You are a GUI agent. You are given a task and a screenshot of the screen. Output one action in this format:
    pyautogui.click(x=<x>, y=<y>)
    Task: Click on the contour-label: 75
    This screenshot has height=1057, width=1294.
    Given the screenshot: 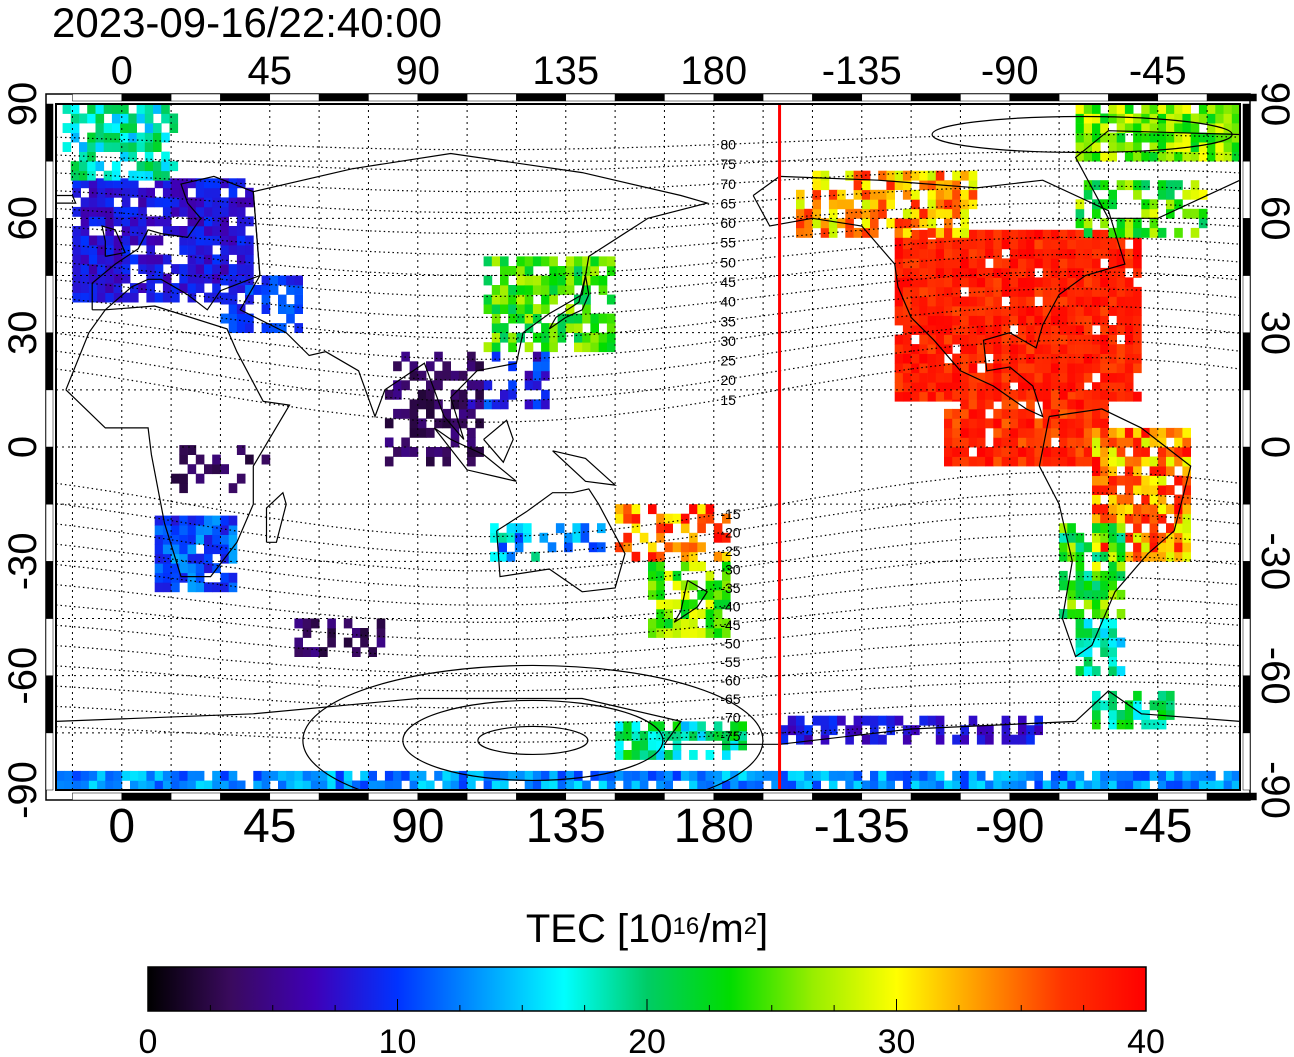 What is the action you would take?
    pyautogui.click(x=728, y=164)
    